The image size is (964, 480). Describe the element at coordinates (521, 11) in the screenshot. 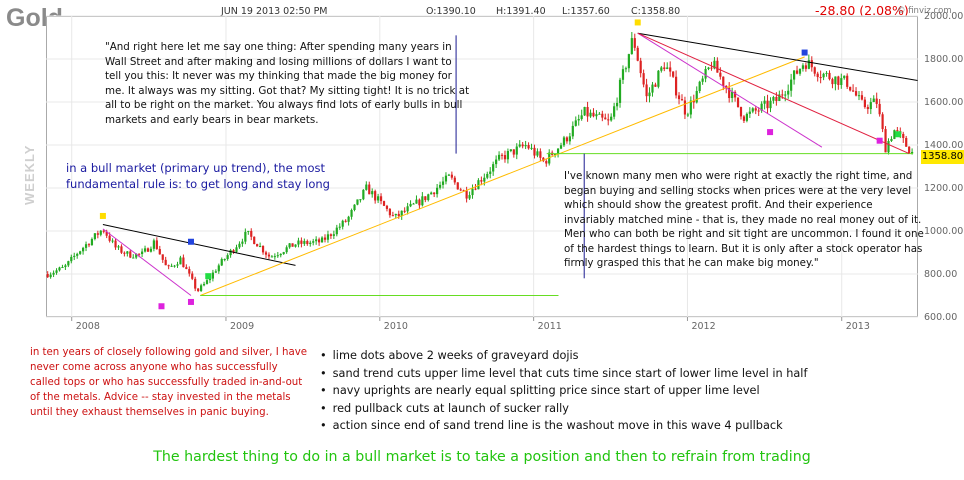

I see `header-high: H:1391.40` at that location.